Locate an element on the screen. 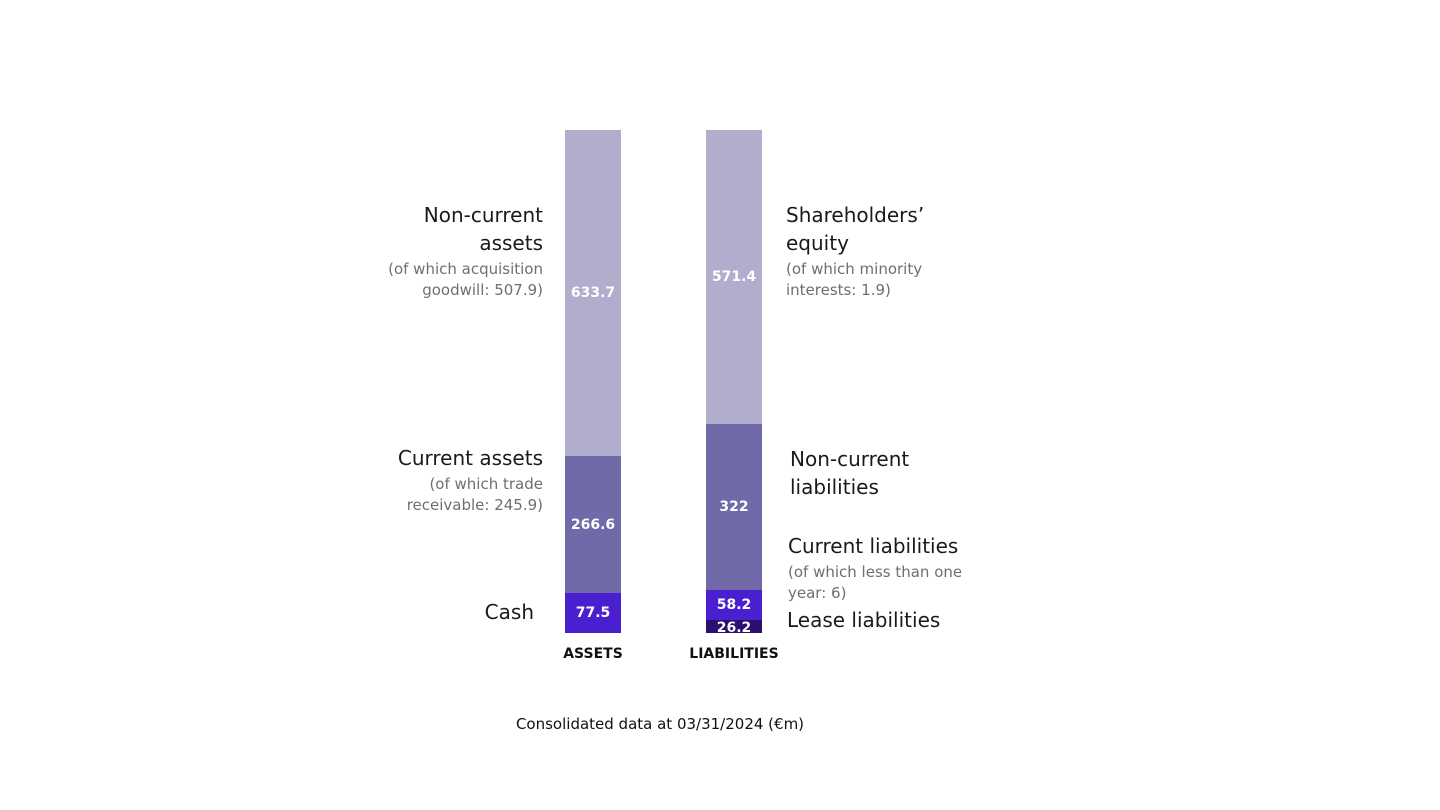 Image resolution: width=1440 pixels, height=810 pixels. data-label-current-assets: 266.6 is located at coordinates (593, 524).